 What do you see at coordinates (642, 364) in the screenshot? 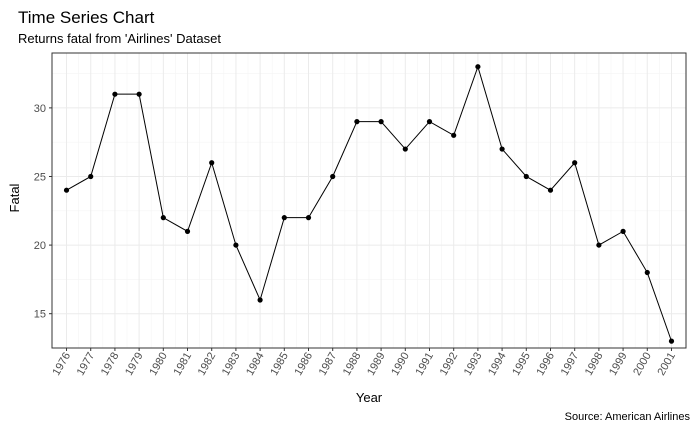
I see `x-tick-label: 2000` at bounding box center [642, 364].